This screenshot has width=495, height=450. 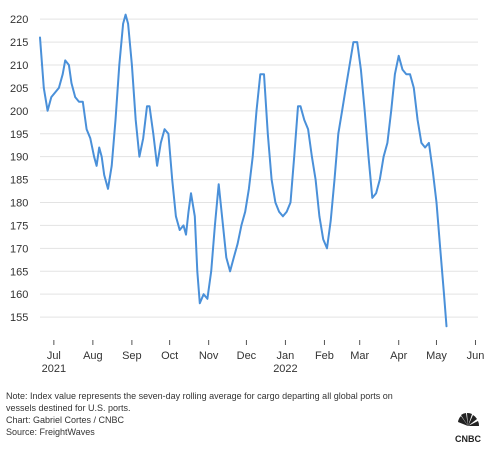 I want to click on year-label: 2021, so click(x=54, y=369).